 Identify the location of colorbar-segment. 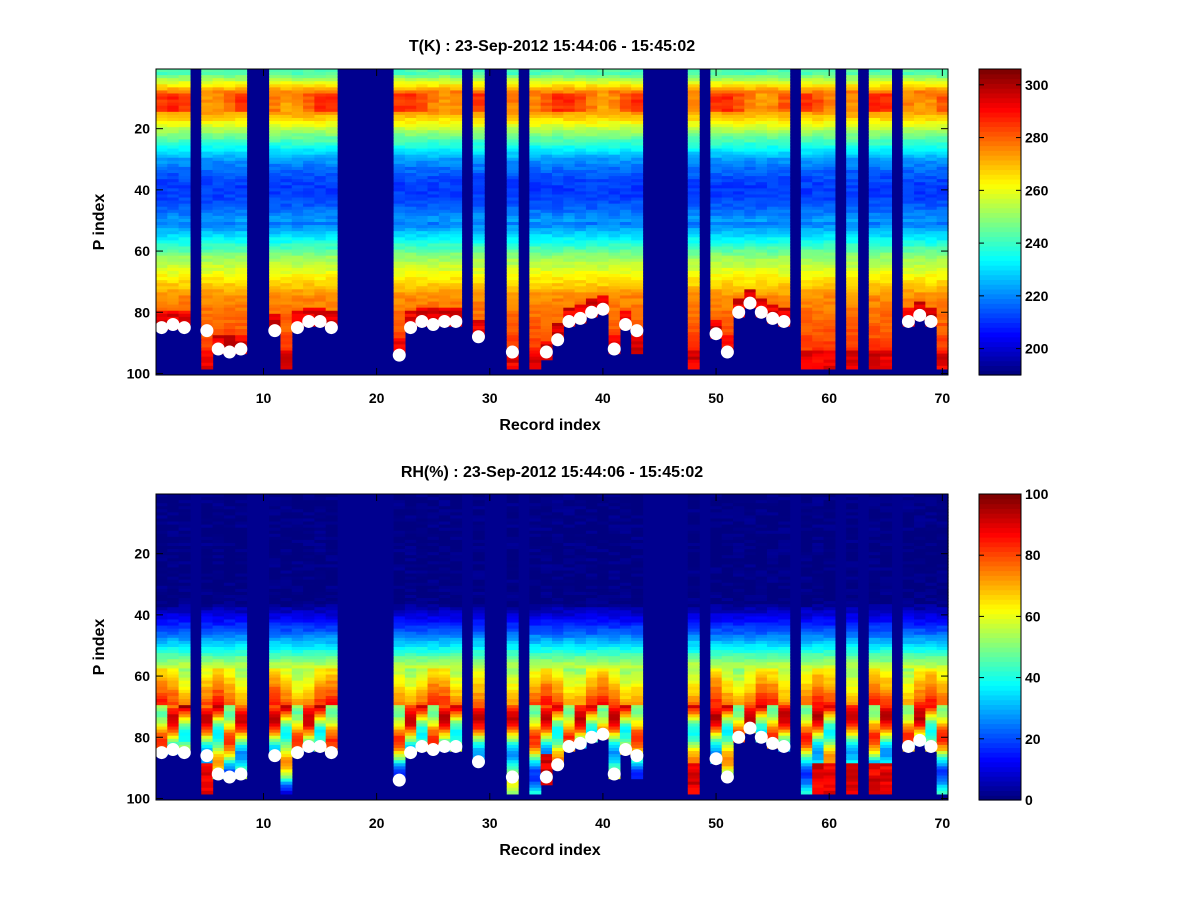
(1000, 119).